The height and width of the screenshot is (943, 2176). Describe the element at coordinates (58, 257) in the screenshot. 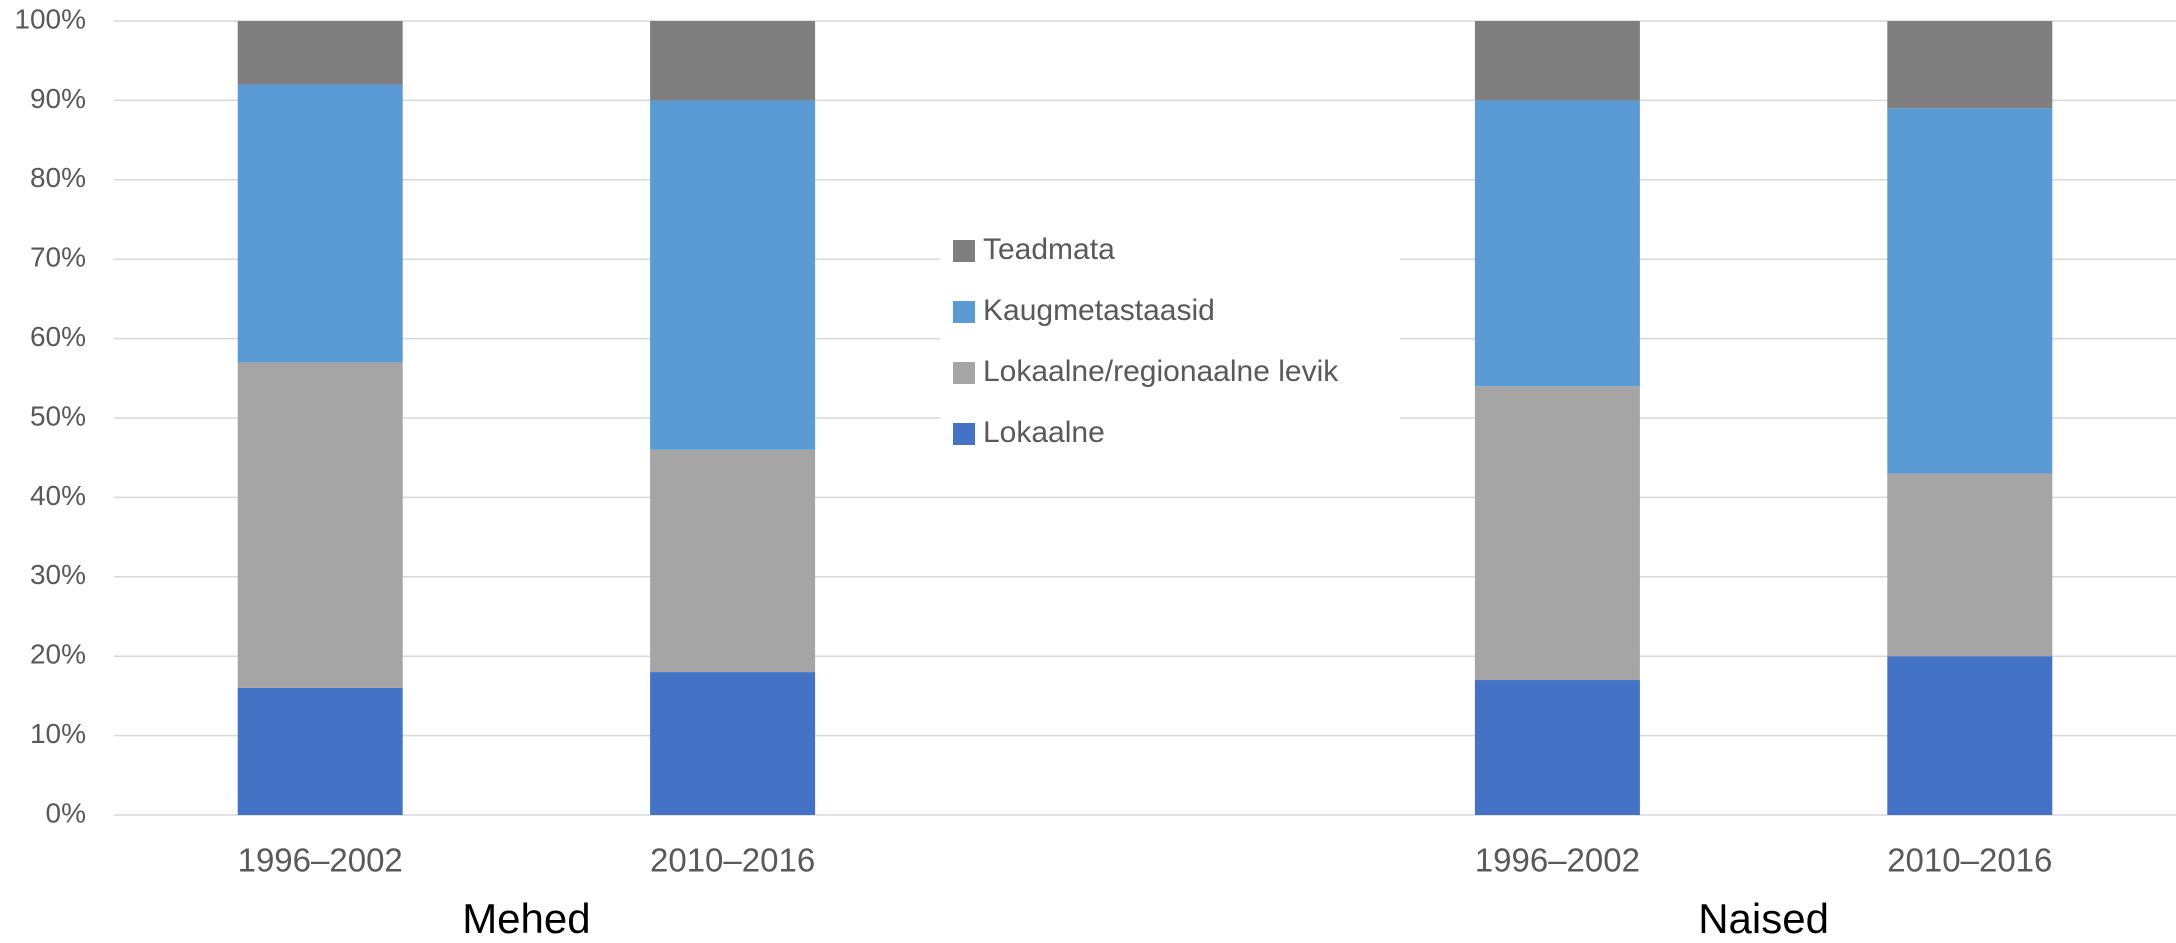

I see `y-tick-label: 70%` at that location.